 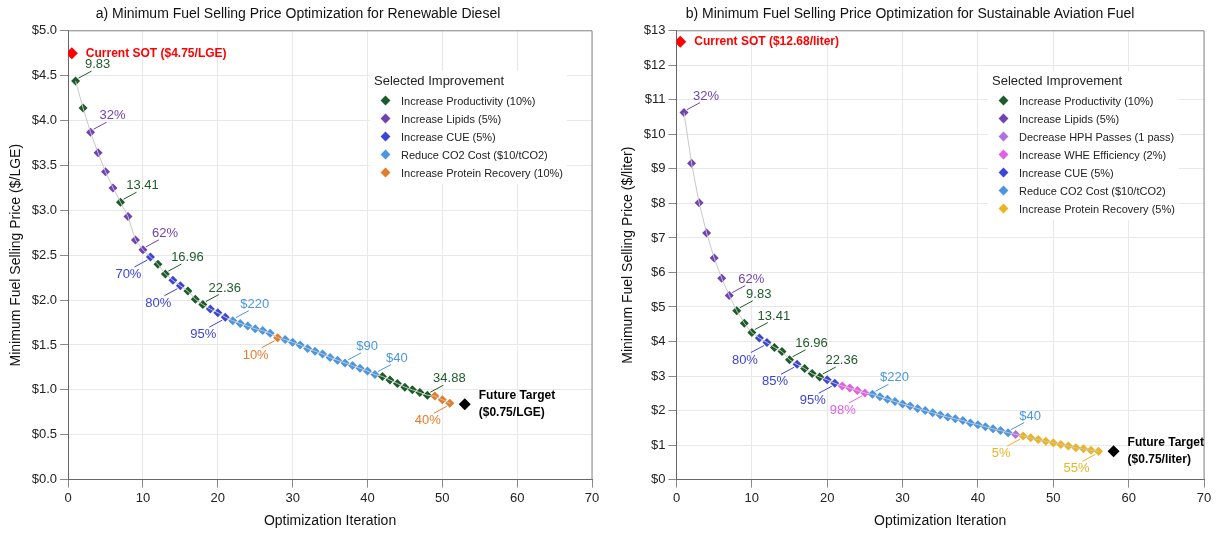 I want to click on legend-label: Increase WHE Efficiency (2%), so click(x=1093, y=154).